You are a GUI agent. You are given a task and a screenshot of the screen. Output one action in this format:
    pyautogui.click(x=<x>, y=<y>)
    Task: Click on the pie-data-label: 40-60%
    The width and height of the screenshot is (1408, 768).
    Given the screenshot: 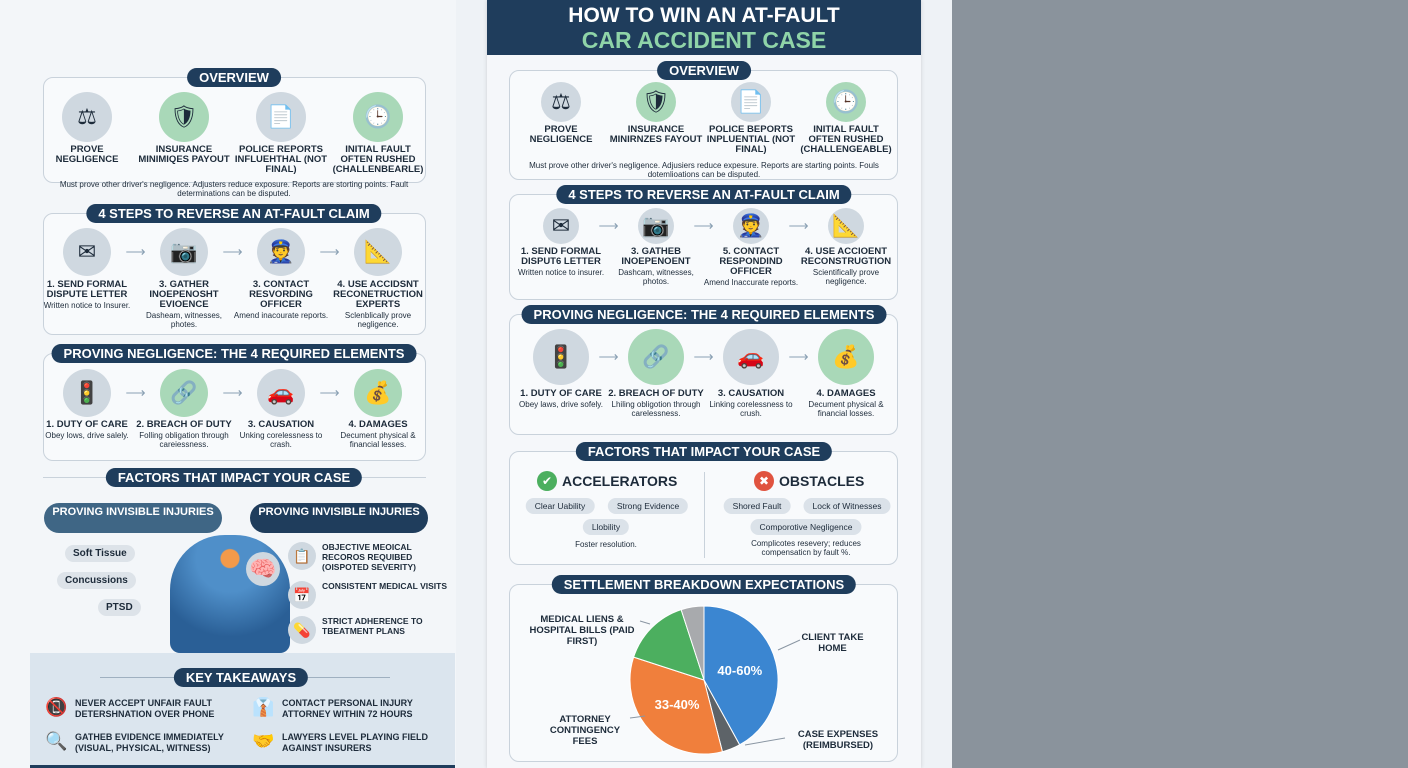 What is the action you would take?
    pyautogui.click(x=740, y=670)
    